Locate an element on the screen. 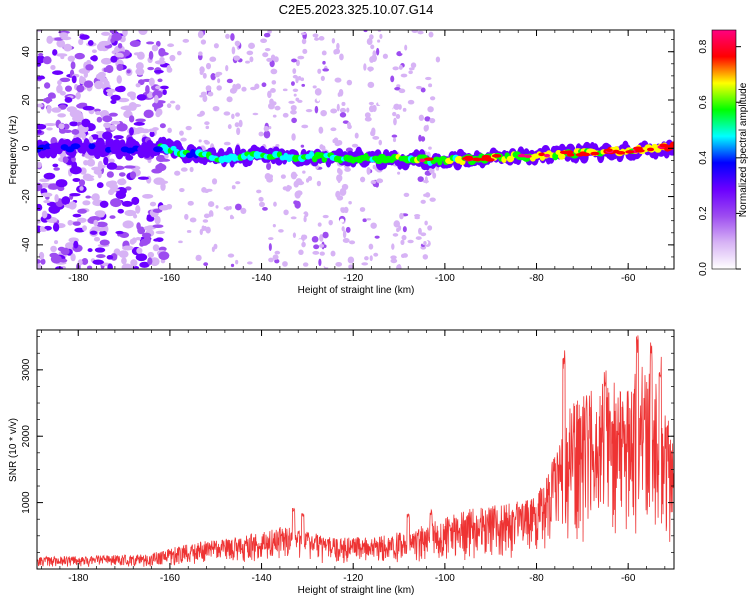 The width and height of the screenshot is (750, 600). snr-y-label: SNR (10 * v/v) is located at coordinates (13, 450).